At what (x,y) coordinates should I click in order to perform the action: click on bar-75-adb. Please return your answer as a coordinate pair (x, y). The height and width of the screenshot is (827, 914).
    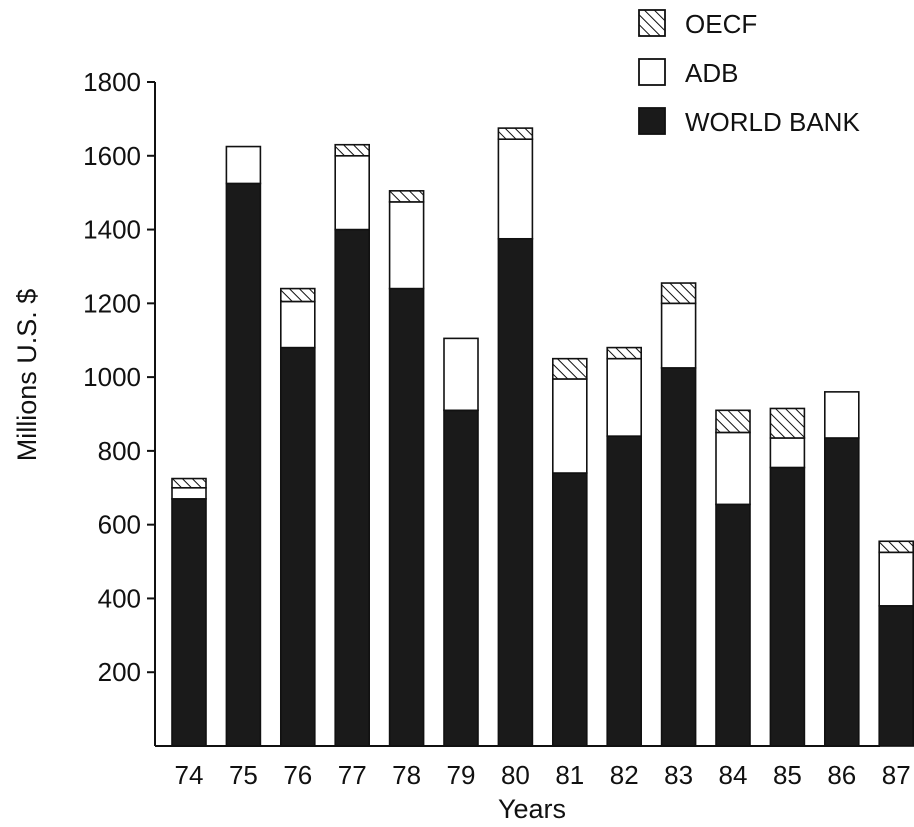
    Looking at the image, I should click on (243, 165).